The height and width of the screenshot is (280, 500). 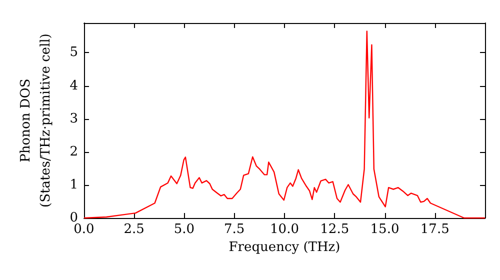 What do you see at coordinates (74, 184) in the screenshot?
I see `y-tick-label: 1` at bounding box center [74, 184].